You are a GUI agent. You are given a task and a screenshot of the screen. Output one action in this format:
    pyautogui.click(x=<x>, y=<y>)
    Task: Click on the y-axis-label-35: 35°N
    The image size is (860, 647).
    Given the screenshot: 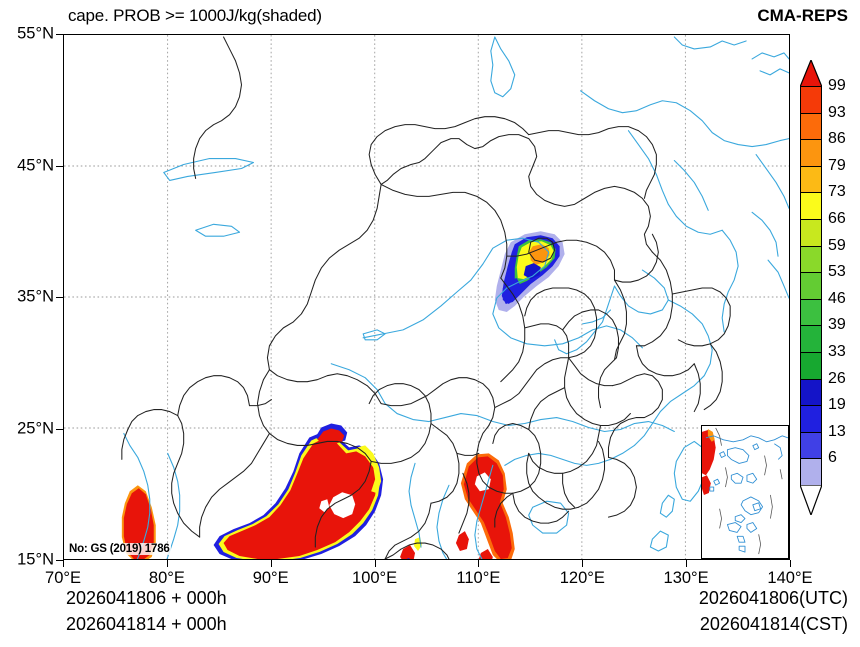 What is the action you would take?
    pyautogui.click(x=35, y=296)
    